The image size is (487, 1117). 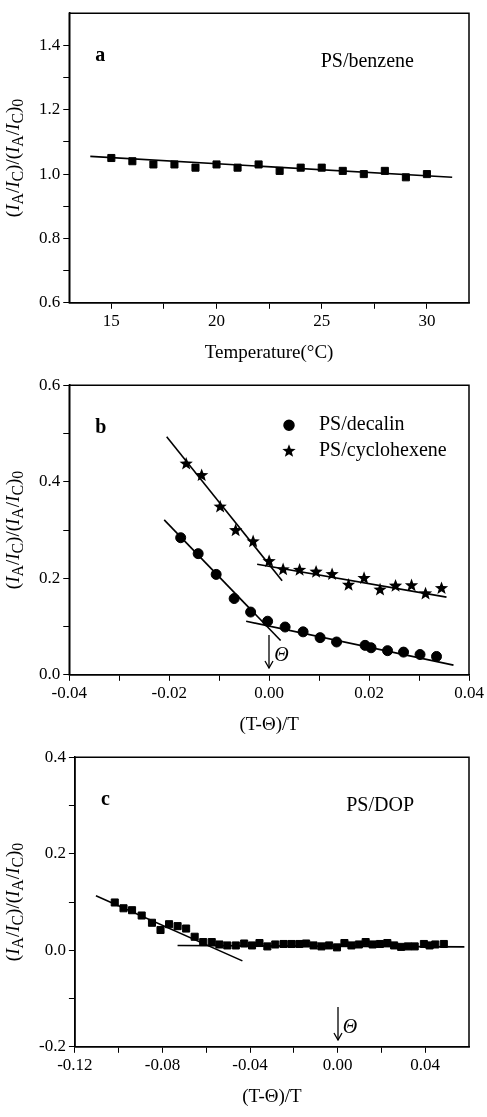 What do you see at coordinates (100, 54) in the screenshot?
I see `annotation: a` at bounding box center [100, 54].